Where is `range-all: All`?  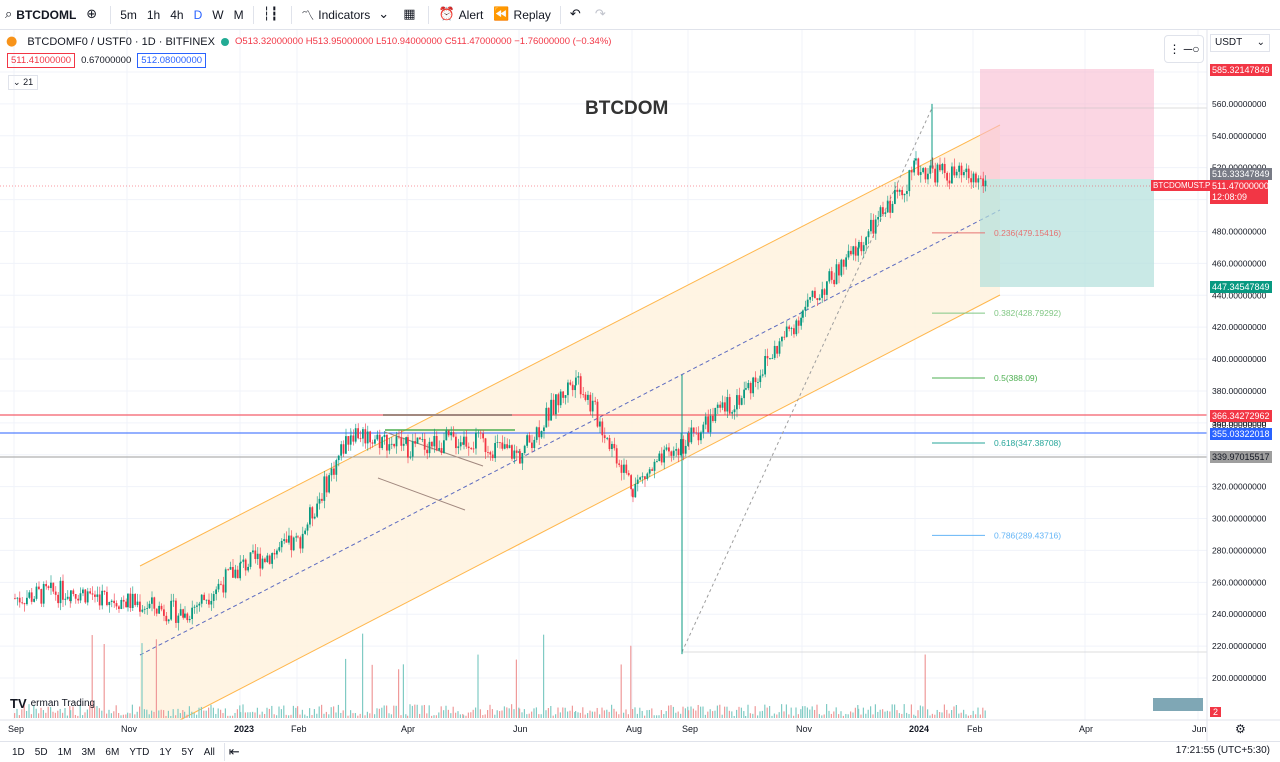 range-all: All is located at coordinates (209, 752).